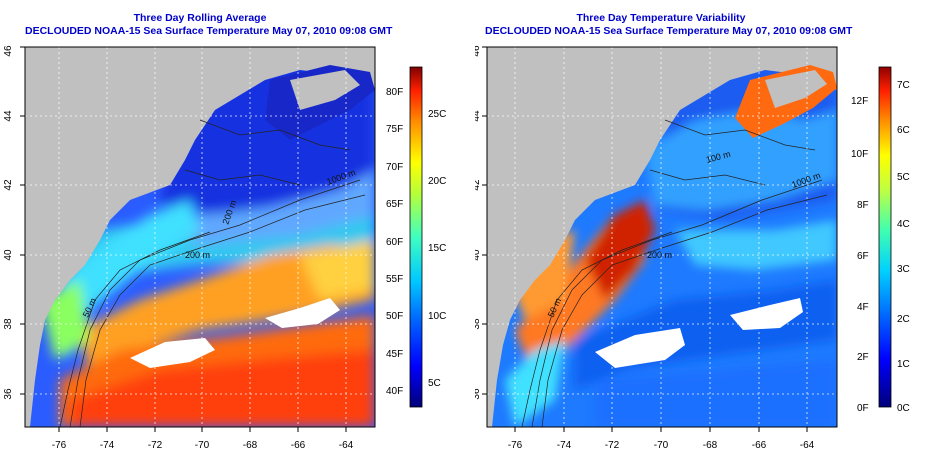  What do you see at coordinates (863, 408) in the screenshot?
I see `colorbar-f-label: 0F` at bounding box center [863, 408].